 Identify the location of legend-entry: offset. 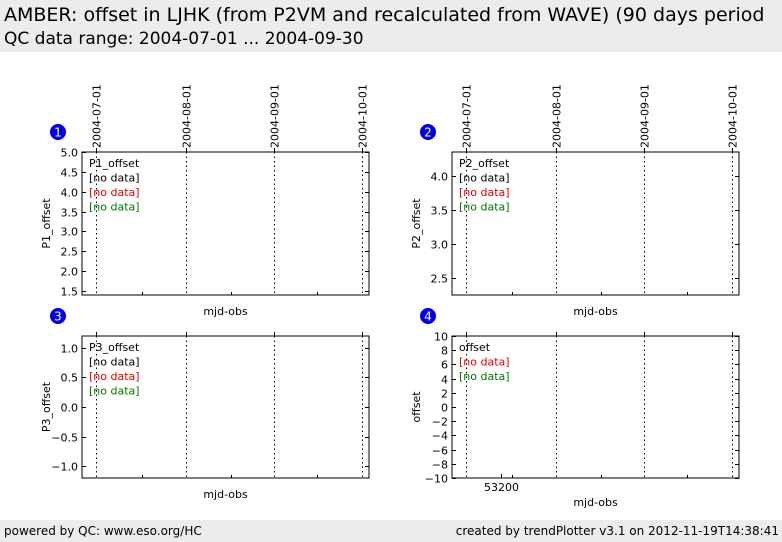
(475, 347).